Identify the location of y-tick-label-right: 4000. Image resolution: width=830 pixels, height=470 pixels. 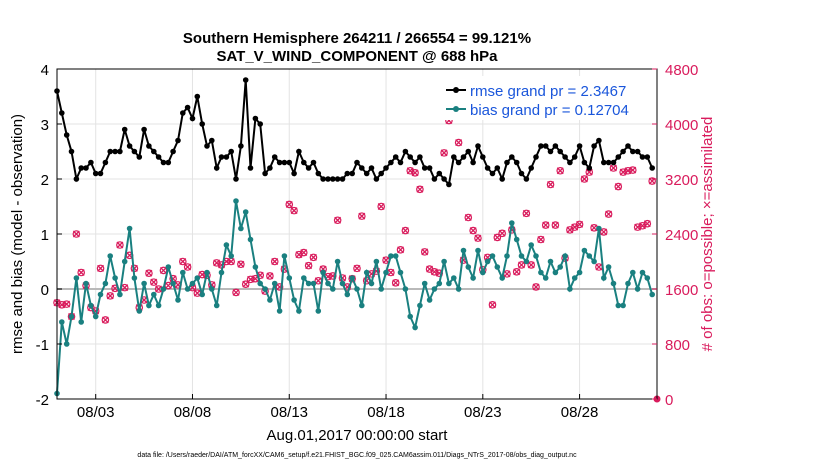
(681, 125).